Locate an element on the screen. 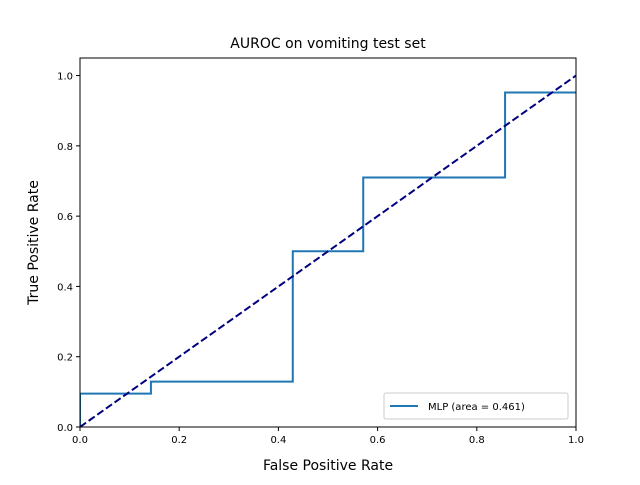 The width and height of the screenshot is (640, 485). x-axis-label: False Positive Rate is located at coordinates (328, 466).